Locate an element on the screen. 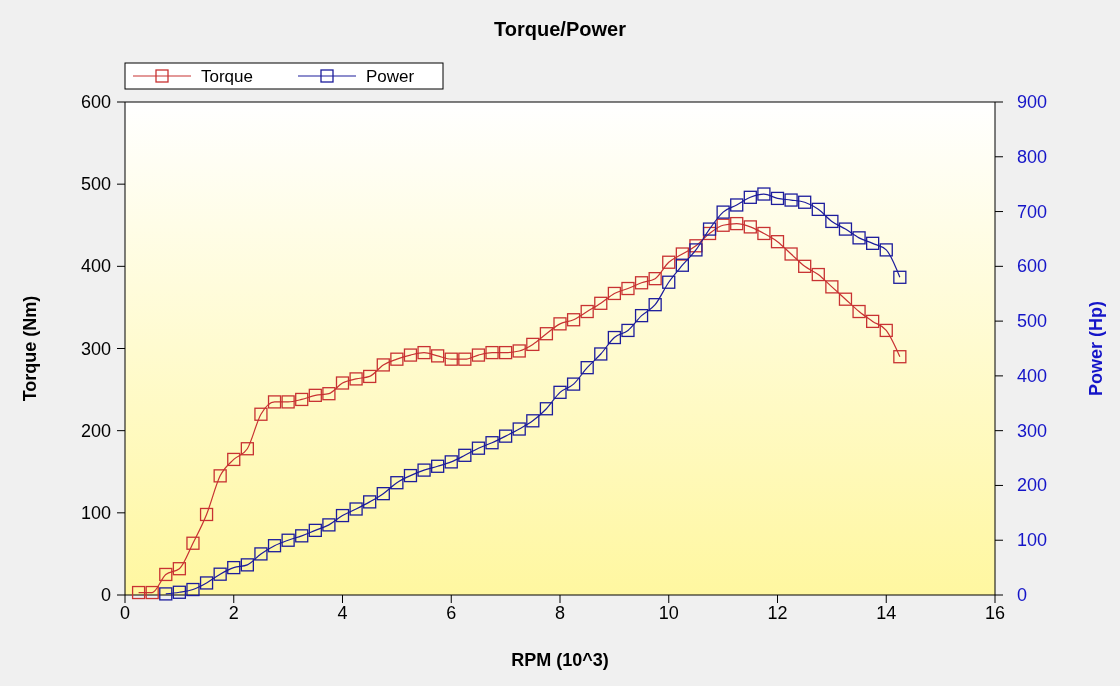 This screenshot has width=1120, height=686. x-tick-label: 12 is located at coordinates (777, 613).